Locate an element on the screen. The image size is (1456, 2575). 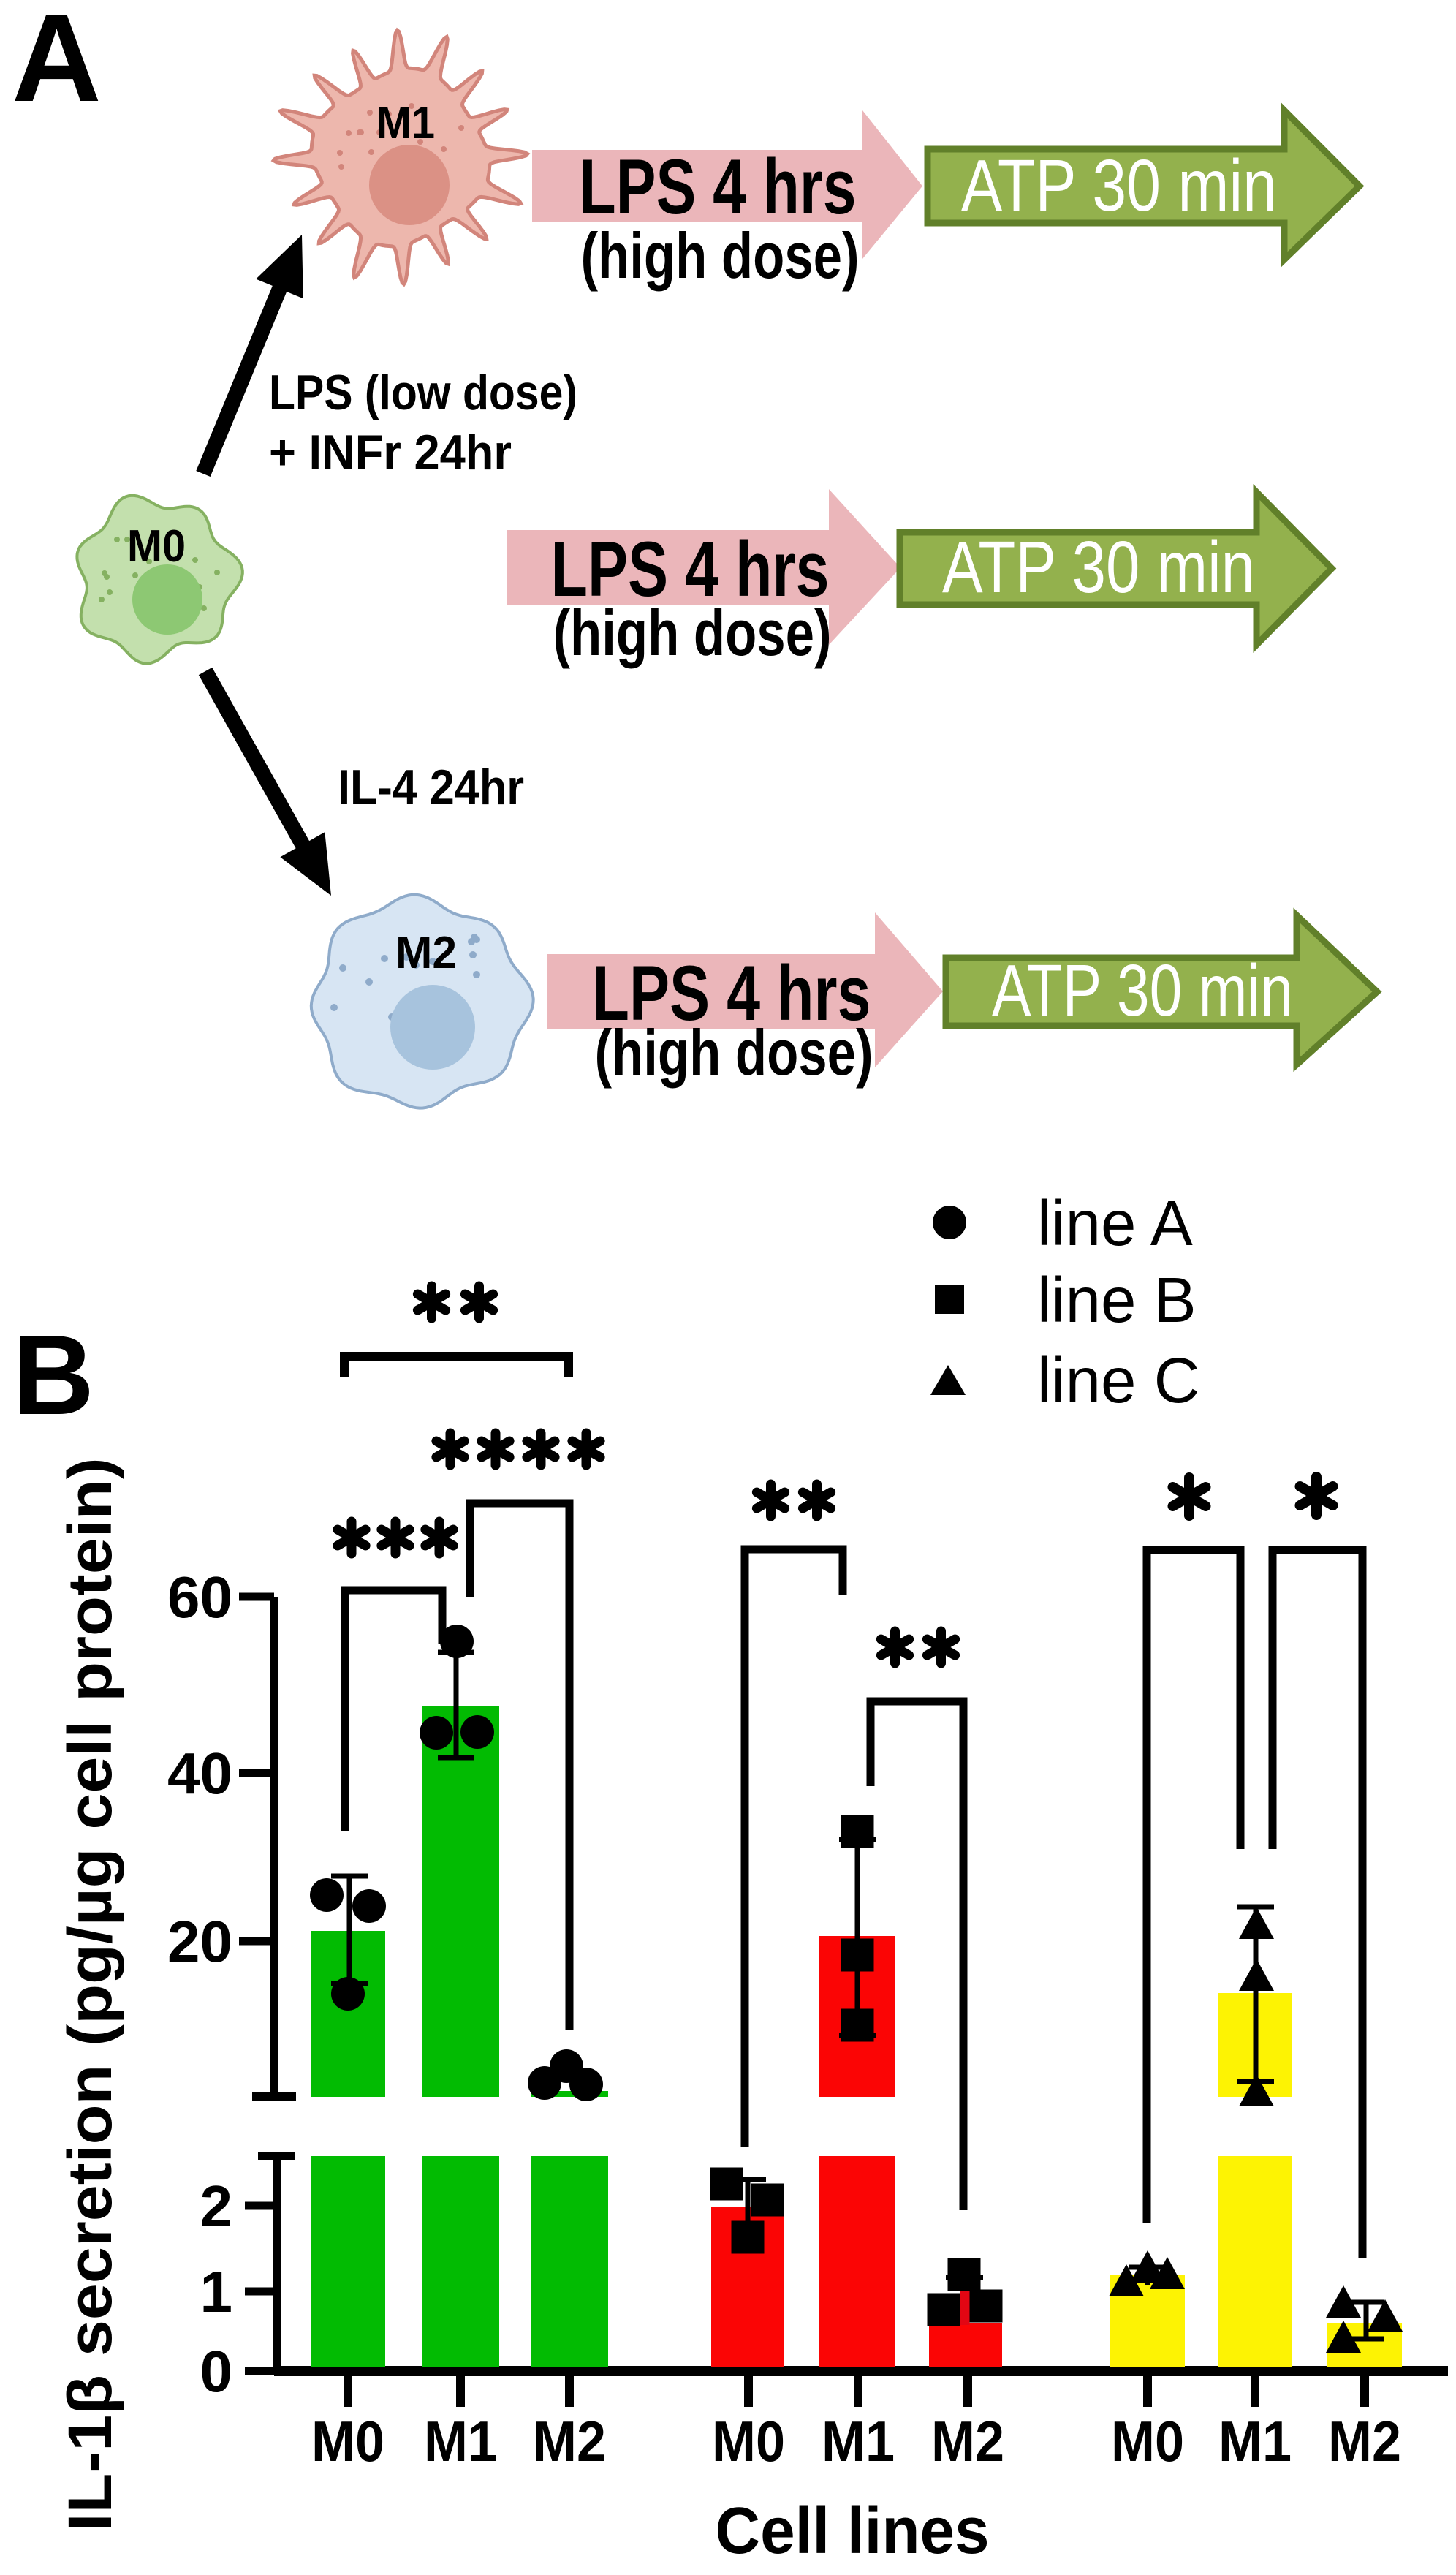
svg-text: line B is located at coordinates (1117, 1300).